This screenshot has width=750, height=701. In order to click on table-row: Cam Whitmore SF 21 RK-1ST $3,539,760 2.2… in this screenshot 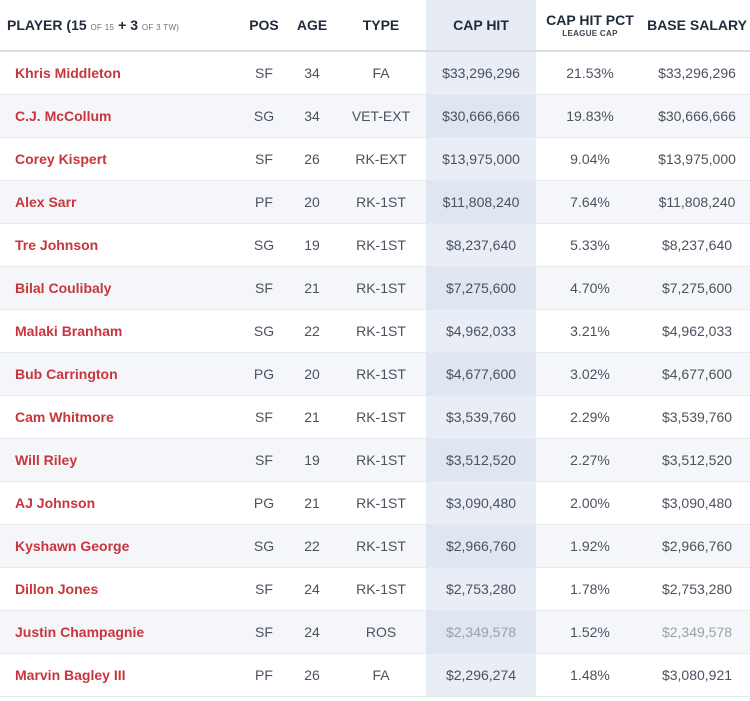, I will do `click(375, 417)`.